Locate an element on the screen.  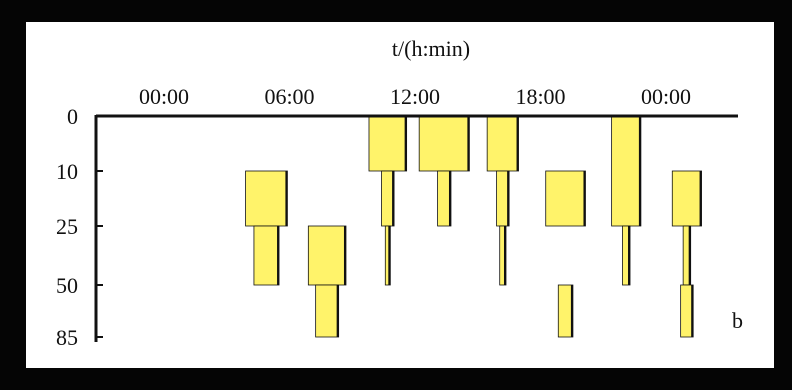
x-tick-label: 18:00 is located at coordinates (540, 96).